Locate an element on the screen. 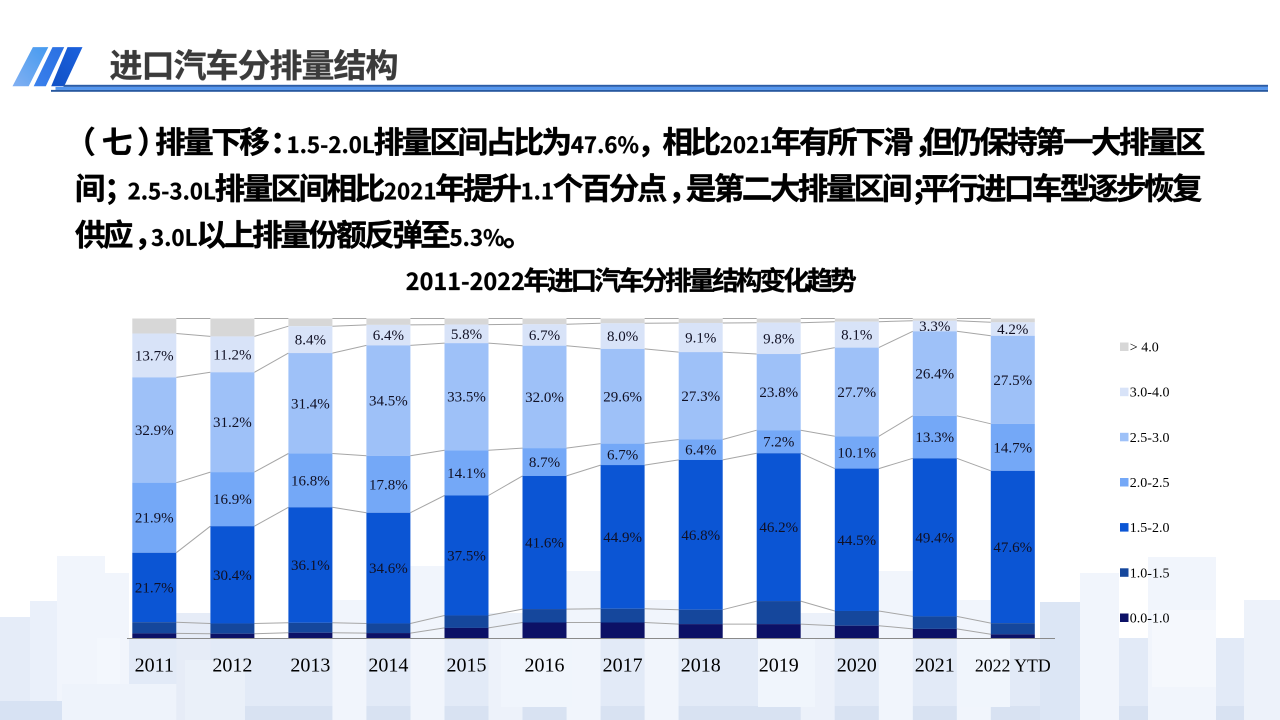 Image resolution: width=1280 pixels, height=720 pixels. svg-text: 4.2% is located at coordinates (1012, 330).